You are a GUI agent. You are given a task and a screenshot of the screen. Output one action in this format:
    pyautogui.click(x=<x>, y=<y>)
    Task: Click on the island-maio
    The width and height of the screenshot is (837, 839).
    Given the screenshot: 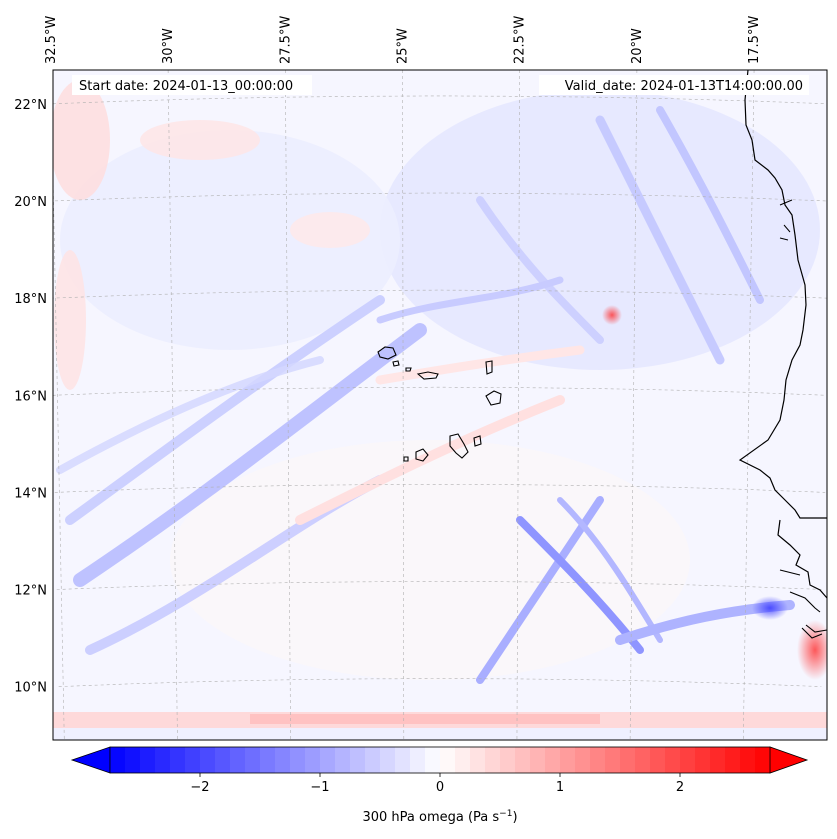 What is the action you would take?
    pyautogui.click(x=477, y=441)
    